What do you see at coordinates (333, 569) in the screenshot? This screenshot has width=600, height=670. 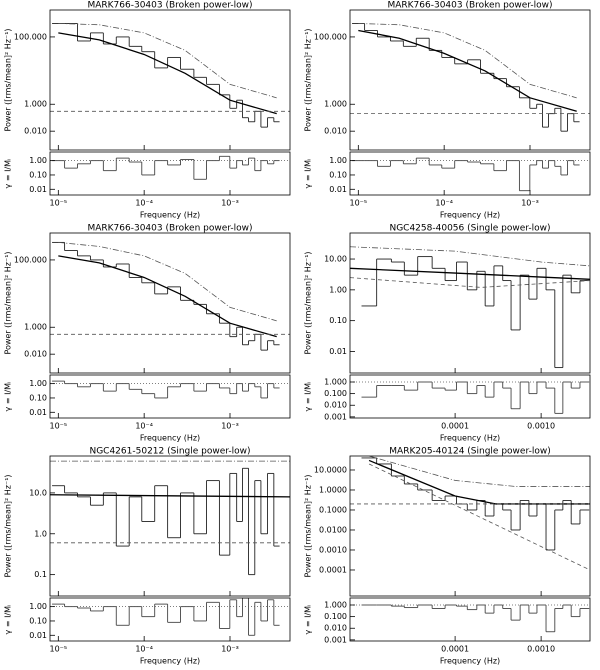 I see `y-tick-label: 0.0001` at bounding box center [333, 569].